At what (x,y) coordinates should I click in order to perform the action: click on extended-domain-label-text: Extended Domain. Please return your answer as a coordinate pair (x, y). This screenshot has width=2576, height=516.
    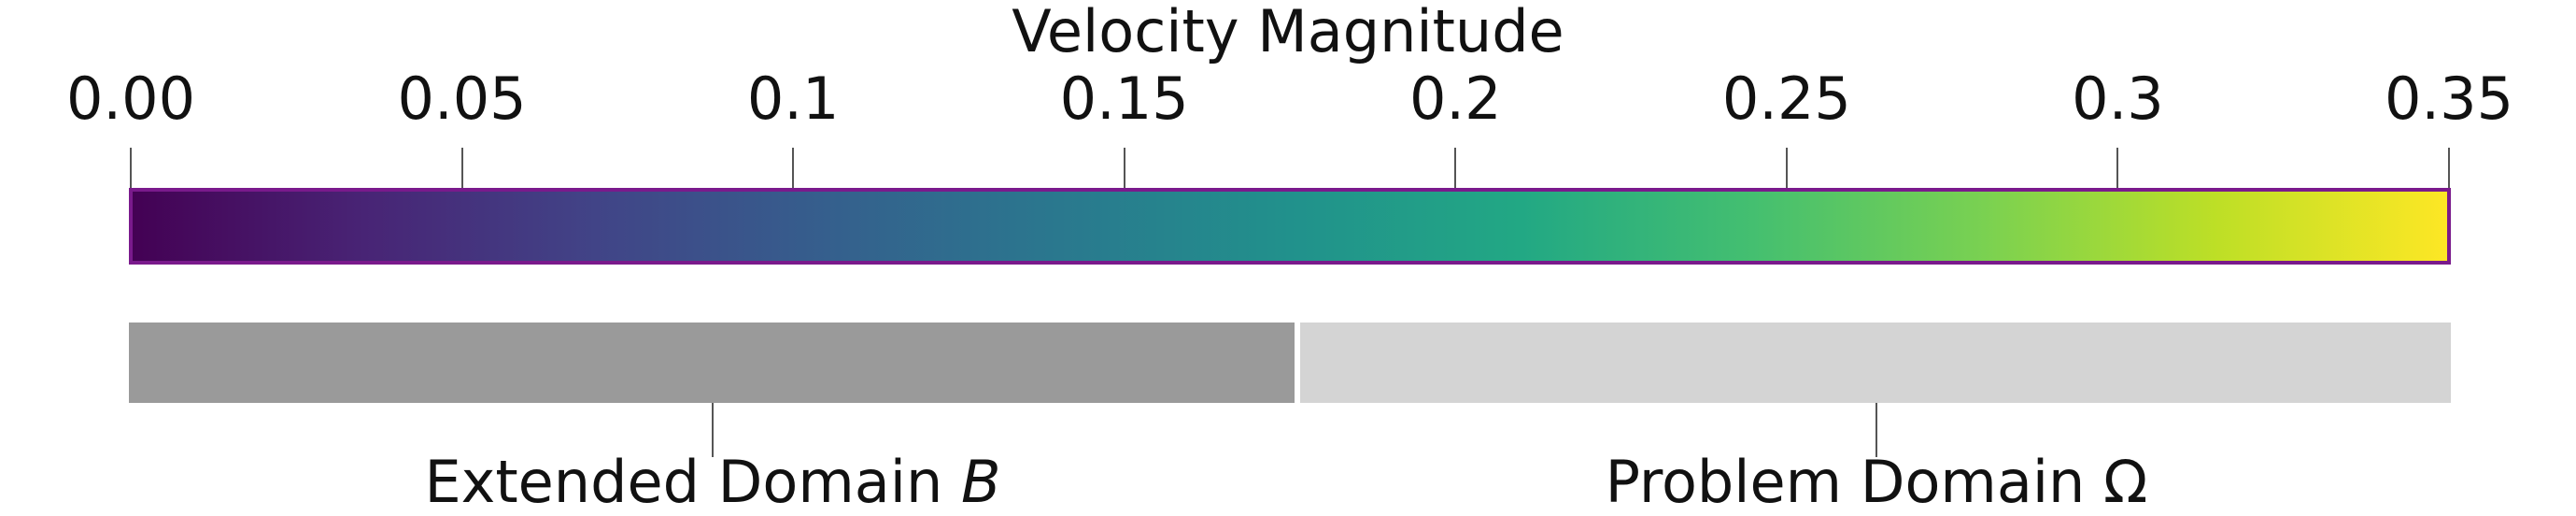
    Looking at the image, I should click on (692, 482).